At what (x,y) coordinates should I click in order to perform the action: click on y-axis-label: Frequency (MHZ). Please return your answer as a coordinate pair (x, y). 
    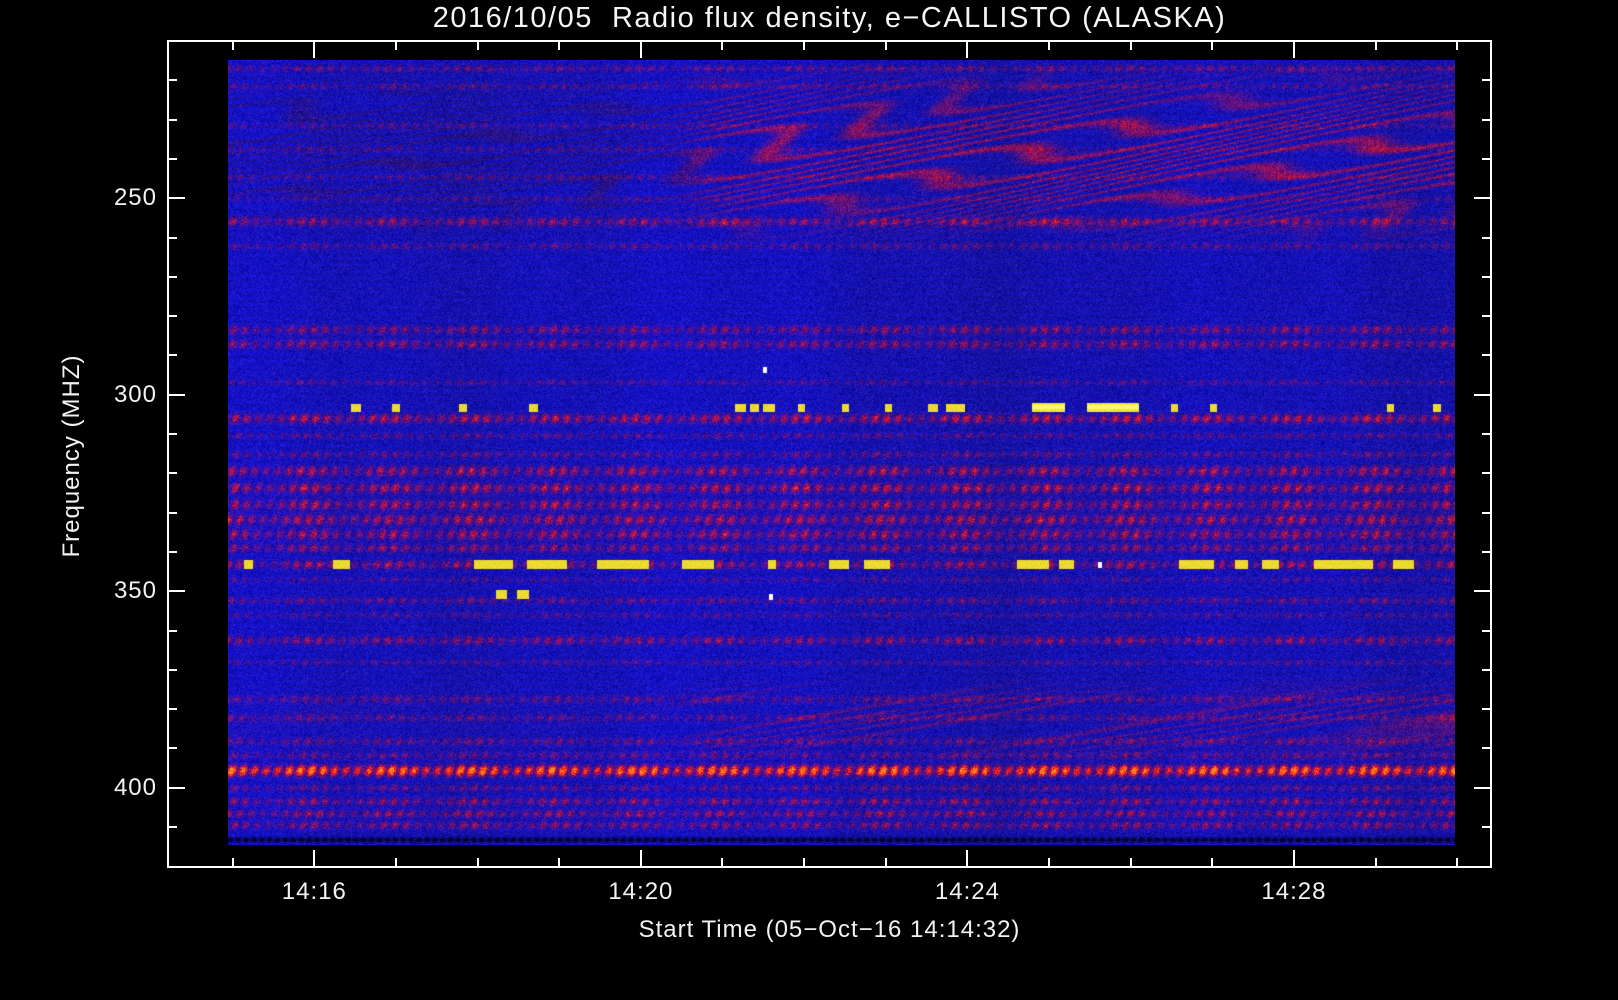
    Looking at the image, I should click on (71, 456).